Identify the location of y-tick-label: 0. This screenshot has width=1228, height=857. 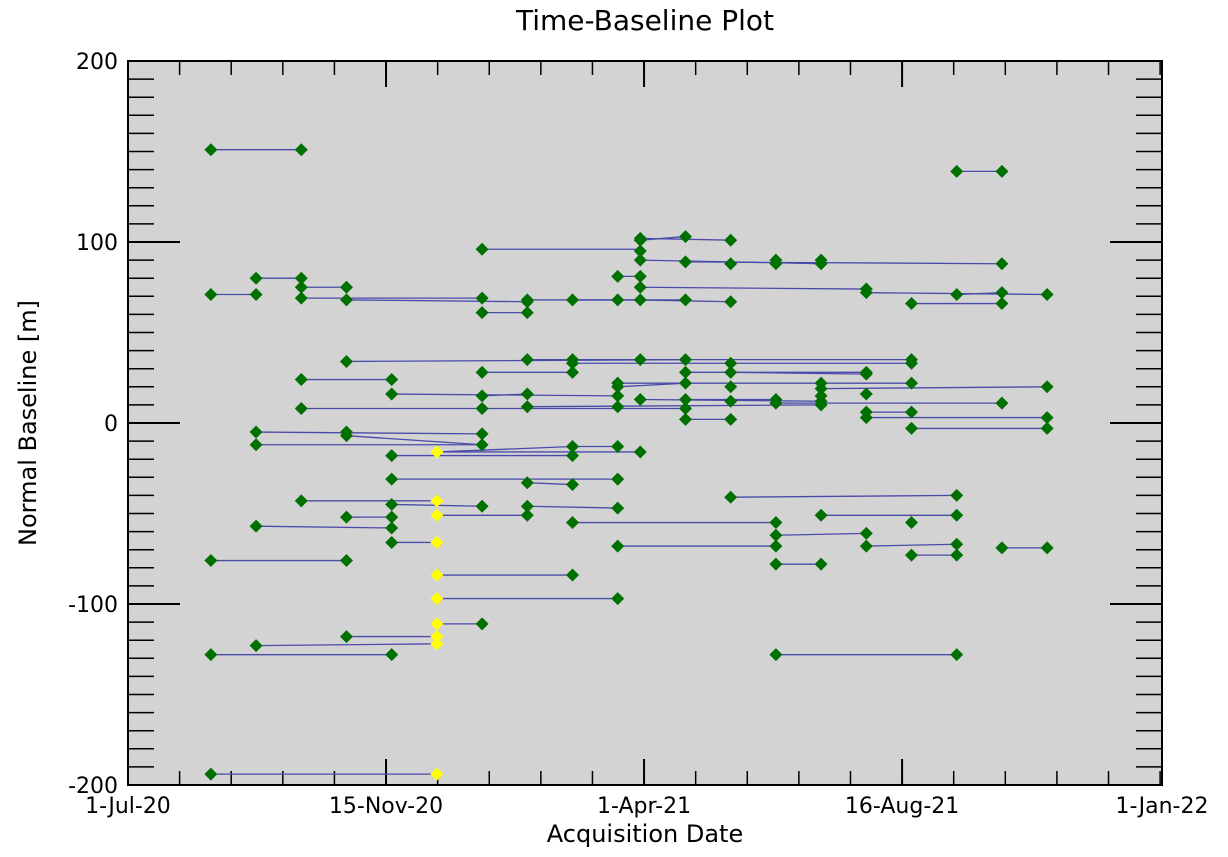
(111, 424).